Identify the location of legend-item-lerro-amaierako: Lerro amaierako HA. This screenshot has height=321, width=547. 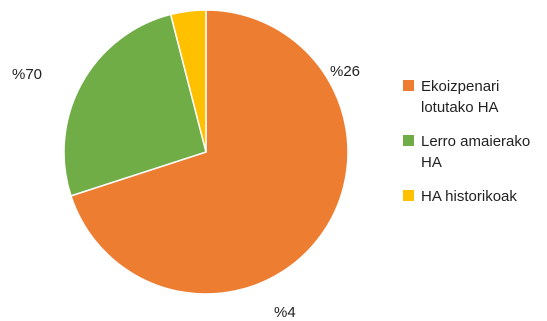
(473, 152).